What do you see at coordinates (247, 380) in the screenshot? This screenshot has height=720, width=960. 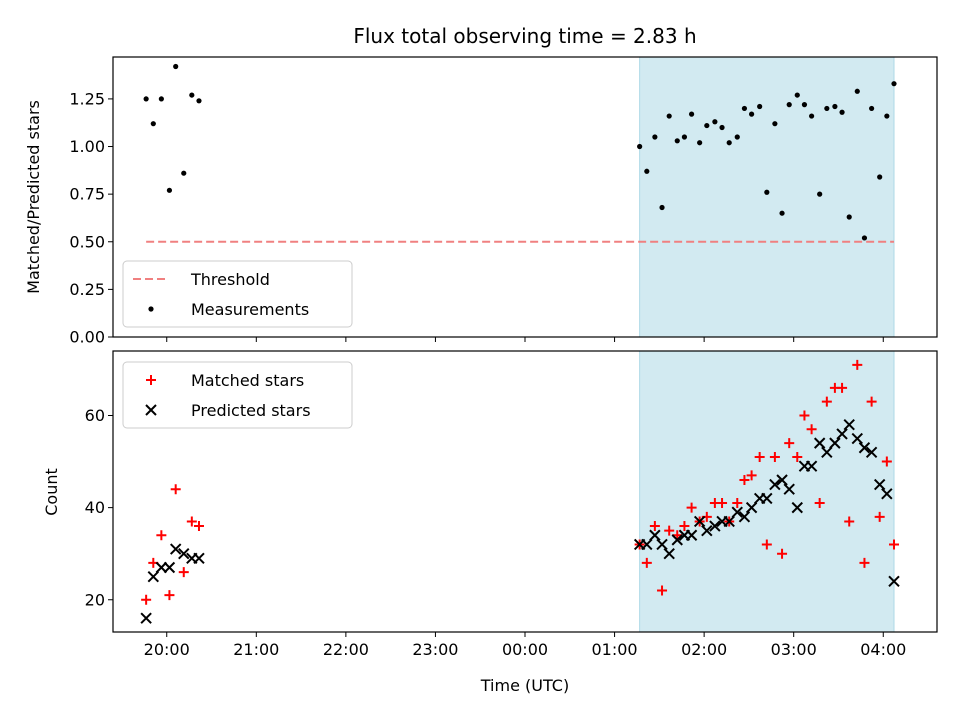 I see `legend-label: Matched stars` at bounding box center [247, 380].